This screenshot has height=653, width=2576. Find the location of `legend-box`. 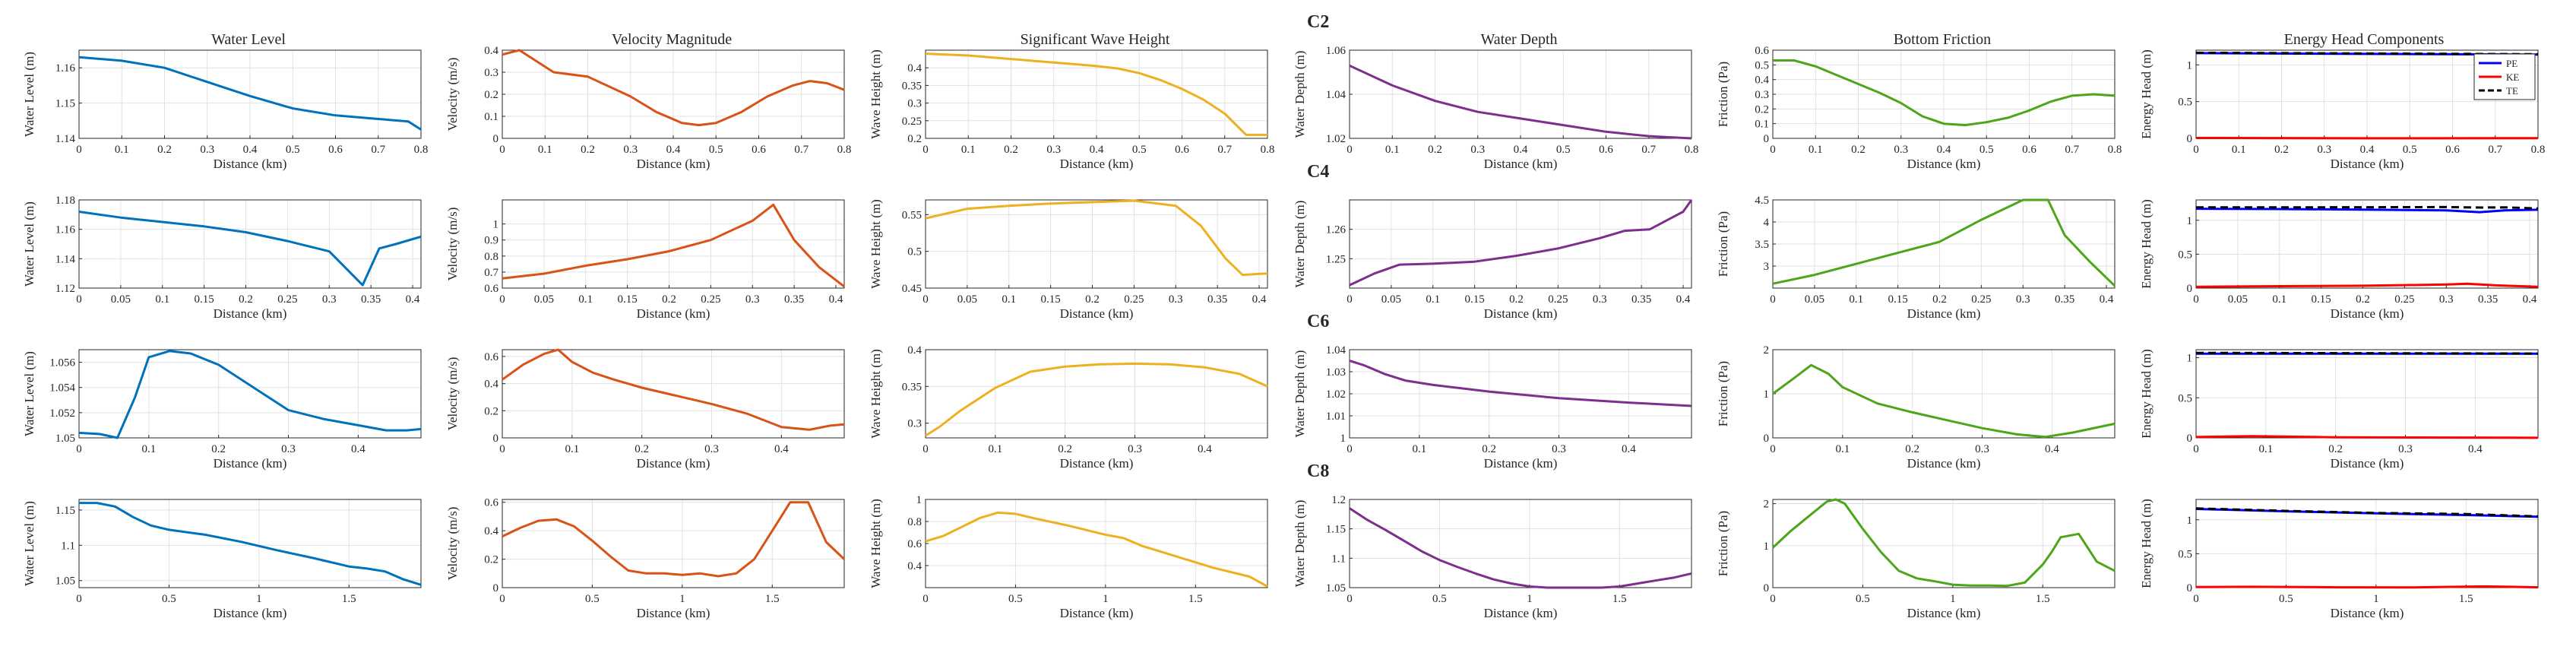

legend-box is located at coordinates (2504, 76).